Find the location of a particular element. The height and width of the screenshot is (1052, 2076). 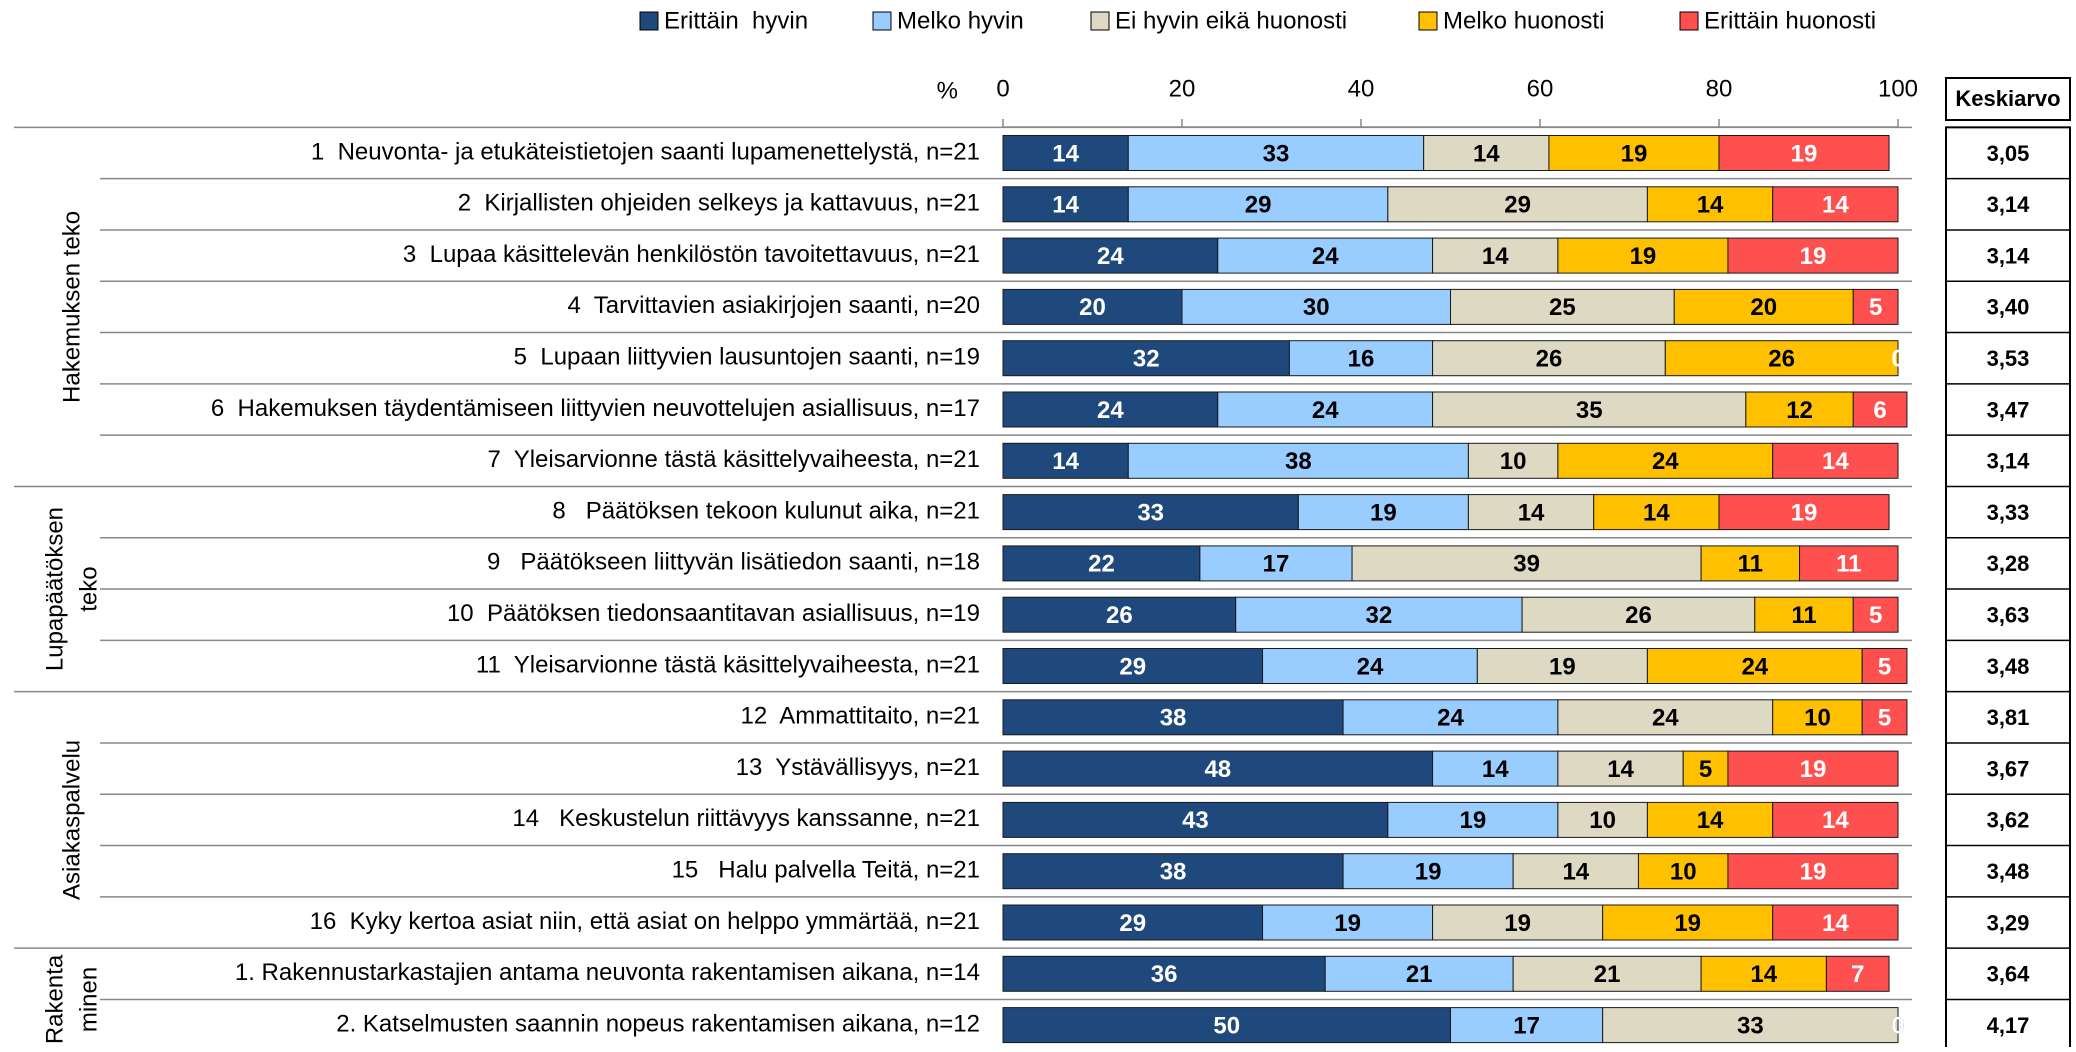

value-label: 33 is located at coordinates (1750, 1025).